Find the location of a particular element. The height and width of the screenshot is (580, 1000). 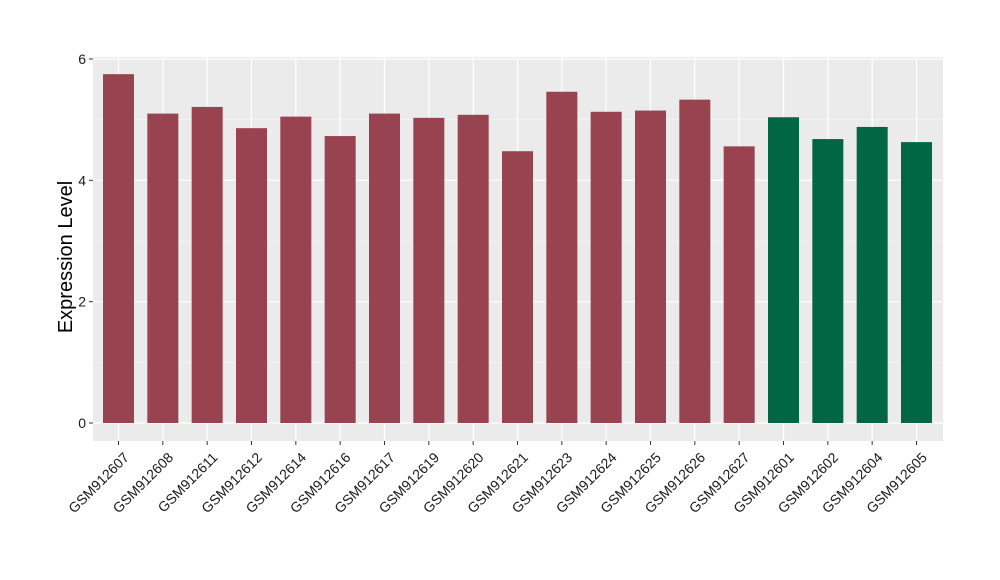

bar-GSM912612 is located at coordinates (251, 275).